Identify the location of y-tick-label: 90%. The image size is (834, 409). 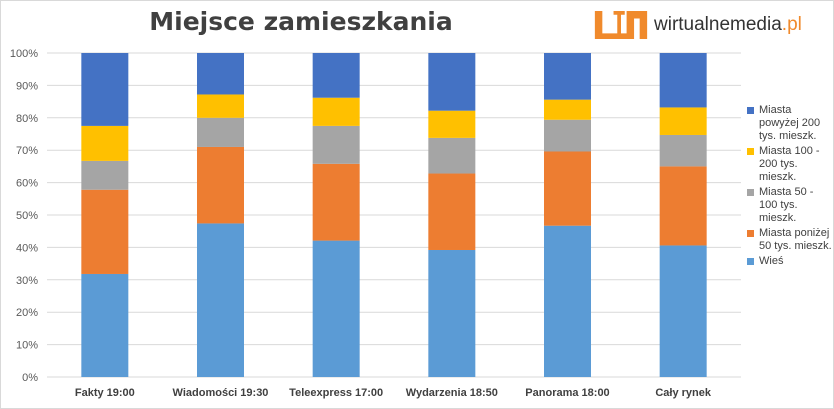
(27, 86).